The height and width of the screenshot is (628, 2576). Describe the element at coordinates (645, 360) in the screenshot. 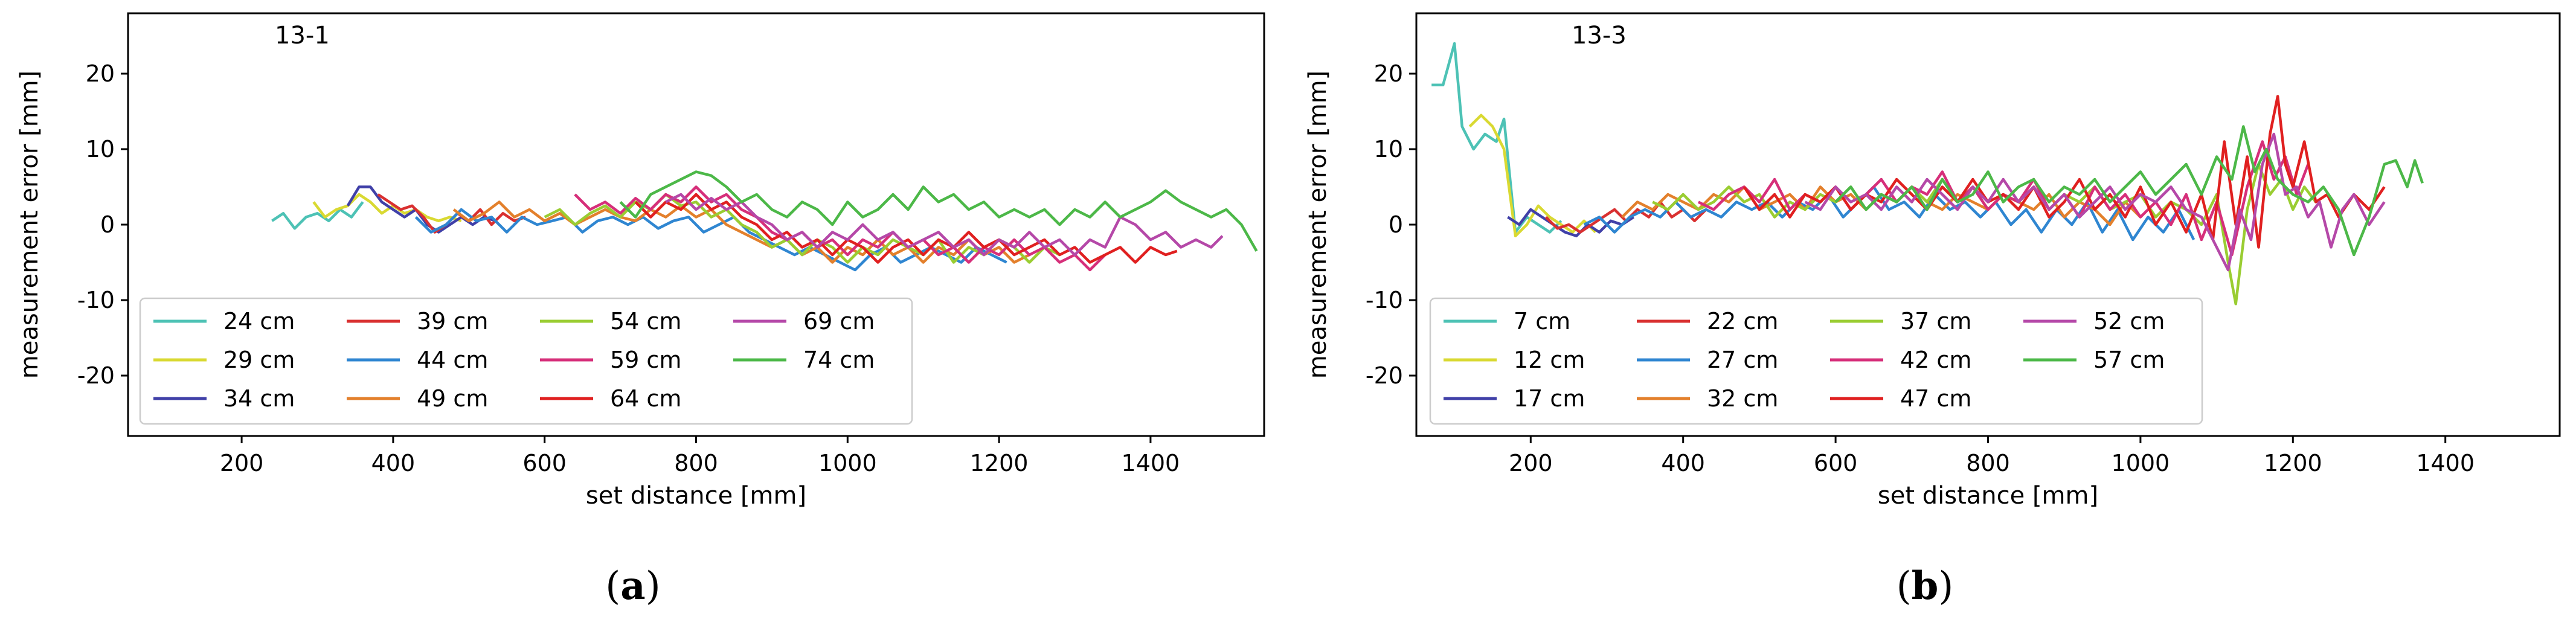

I see `legend-label: 59 cm` at that location.